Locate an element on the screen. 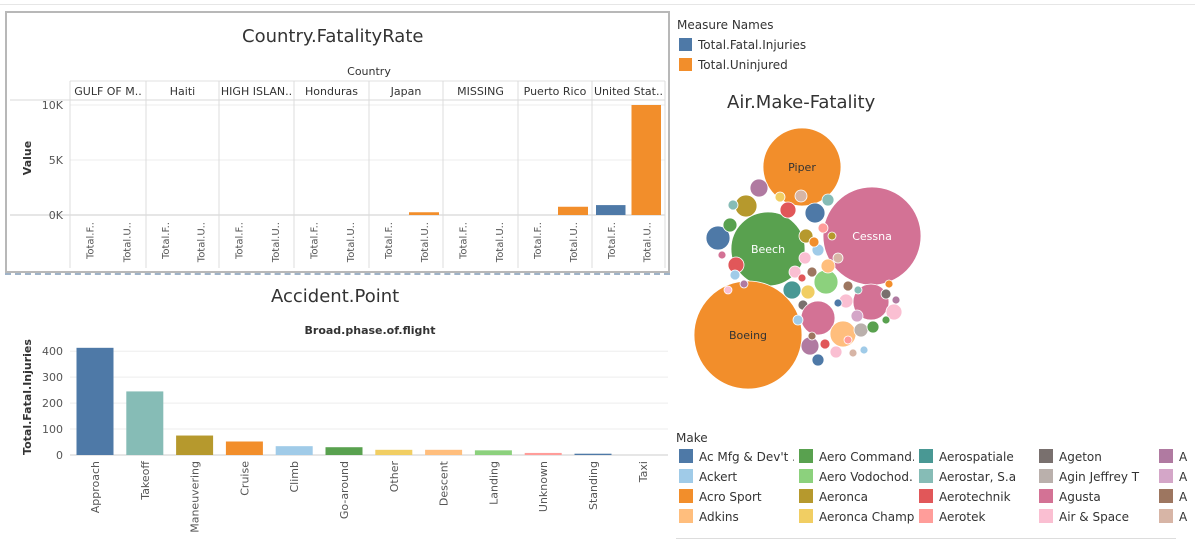  country-bar is located at coordinates (573, 210).